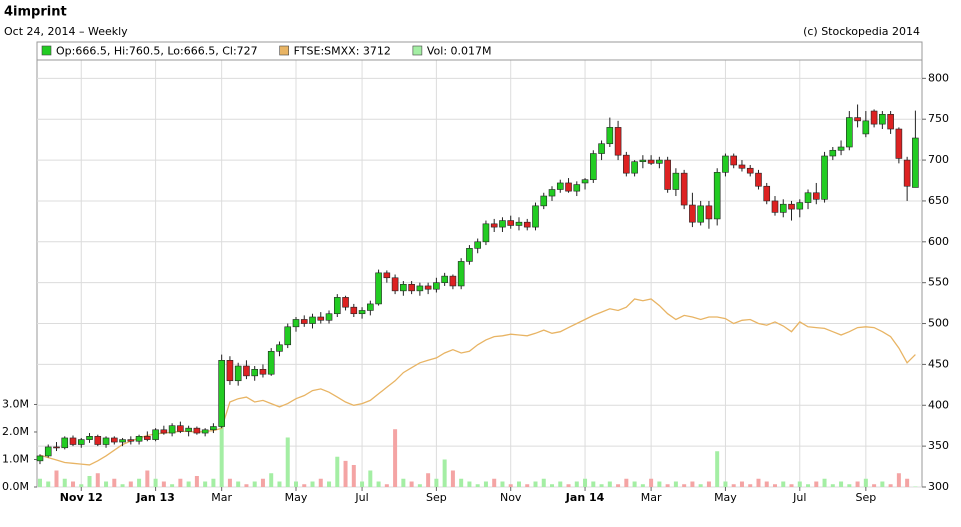  Describe the element at coordinates (938, 77) in the screenshot. I see `y-tick-label: 800` at that location.